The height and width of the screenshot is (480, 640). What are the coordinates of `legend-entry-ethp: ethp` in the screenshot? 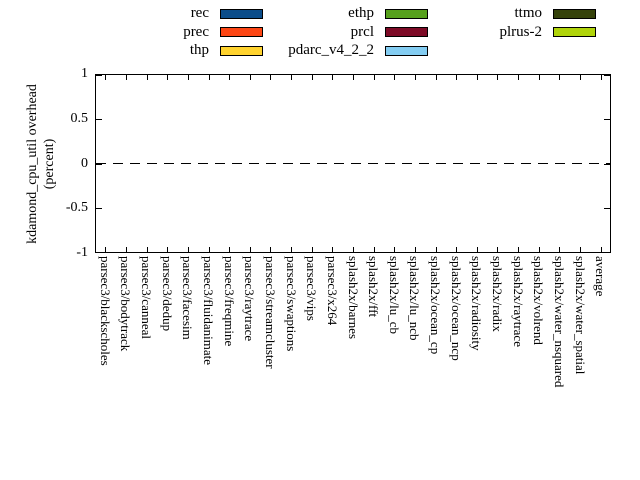 It's located at (313, 13).